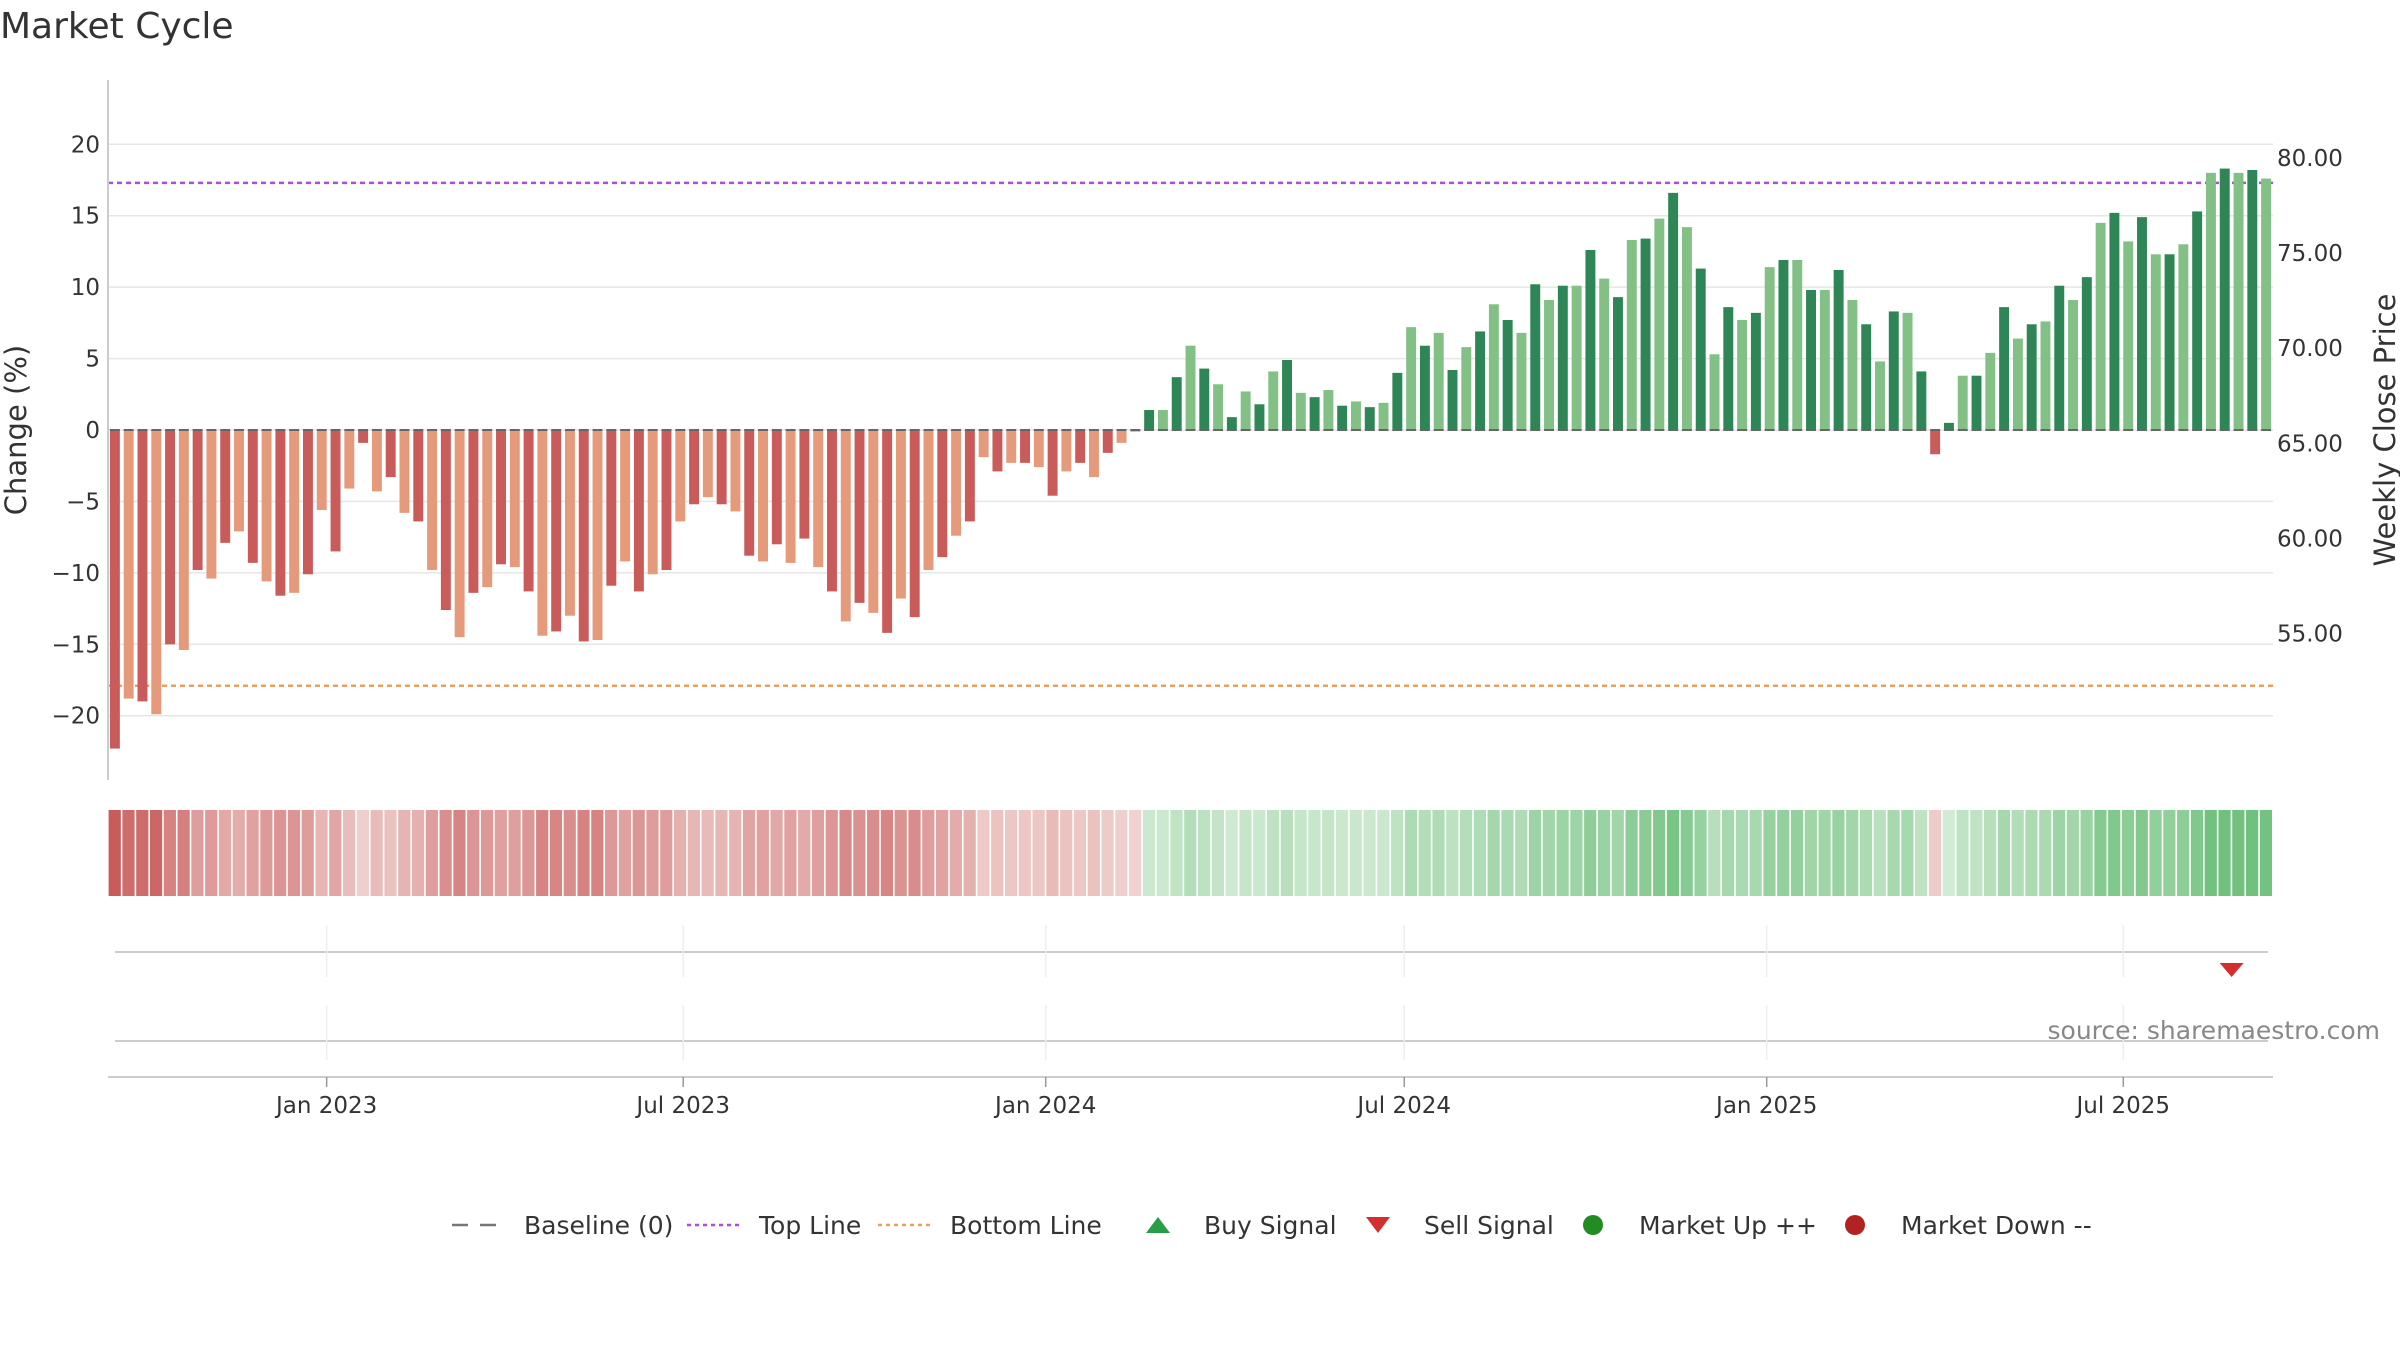 The width and height of the screenshot is (2400, 1350). Describe the element at coordinates (16, 430) in the screenshot. I see `y-axis-title: Change (%)` at that location.